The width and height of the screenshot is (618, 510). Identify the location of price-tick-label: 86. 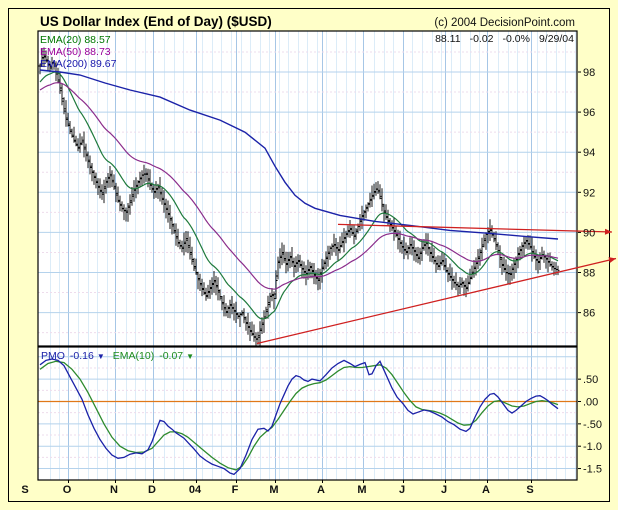
(589, 314).